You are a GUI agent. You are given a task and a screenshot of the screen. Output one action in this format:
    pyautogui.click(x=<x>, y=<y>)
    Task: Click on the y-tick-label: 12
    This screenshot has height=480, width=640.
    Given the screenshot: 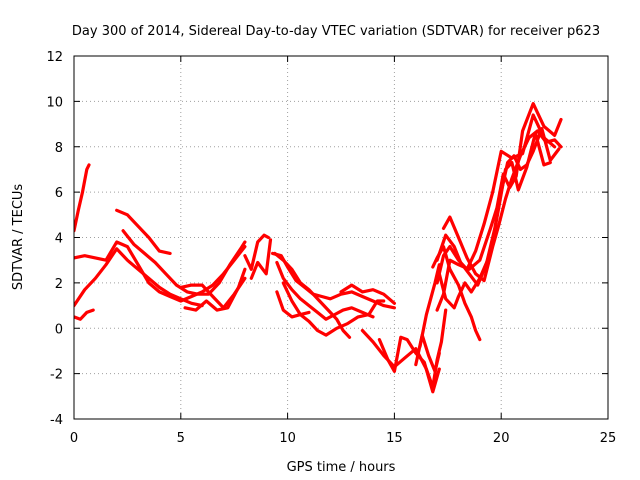 What is the action you would take?
    pyautogui.click(x=54, y=57)
    